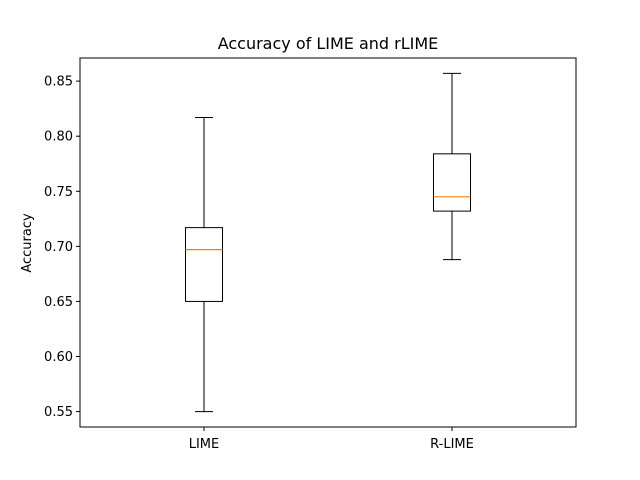  What do you see at coordinates (58, 82) in the screenshot?
I see `y-tick-label: 0.85` at bounding box center [58, 82].